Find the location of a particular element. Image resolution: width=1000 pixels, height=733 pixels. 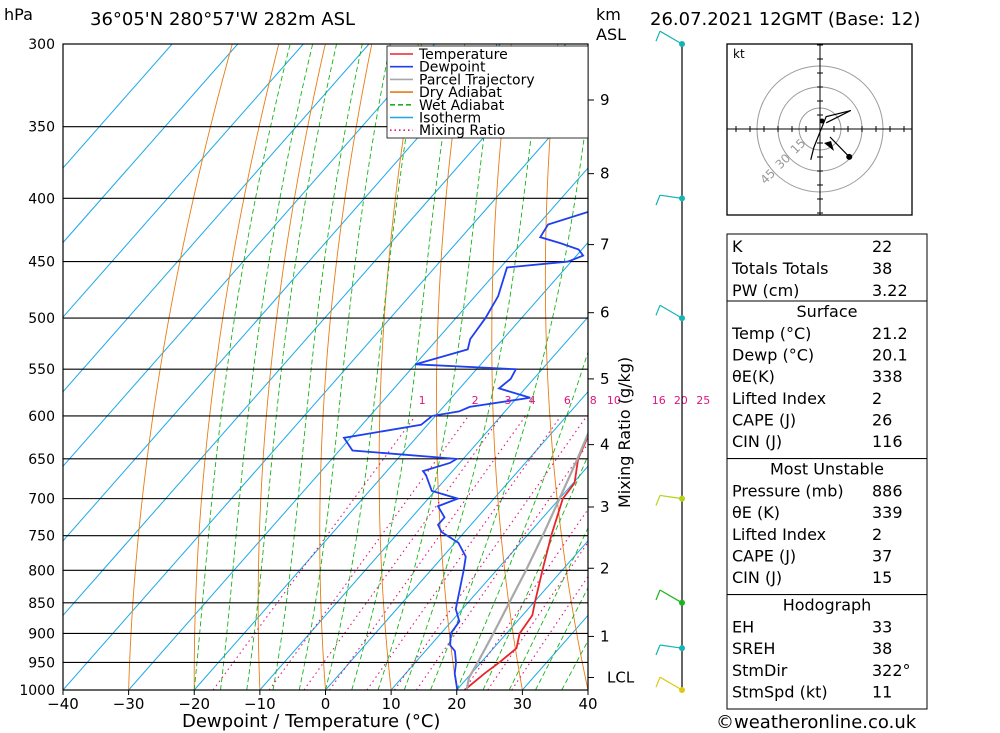

mixing-ratio-label: 20 is located at coordinates (681, 400).